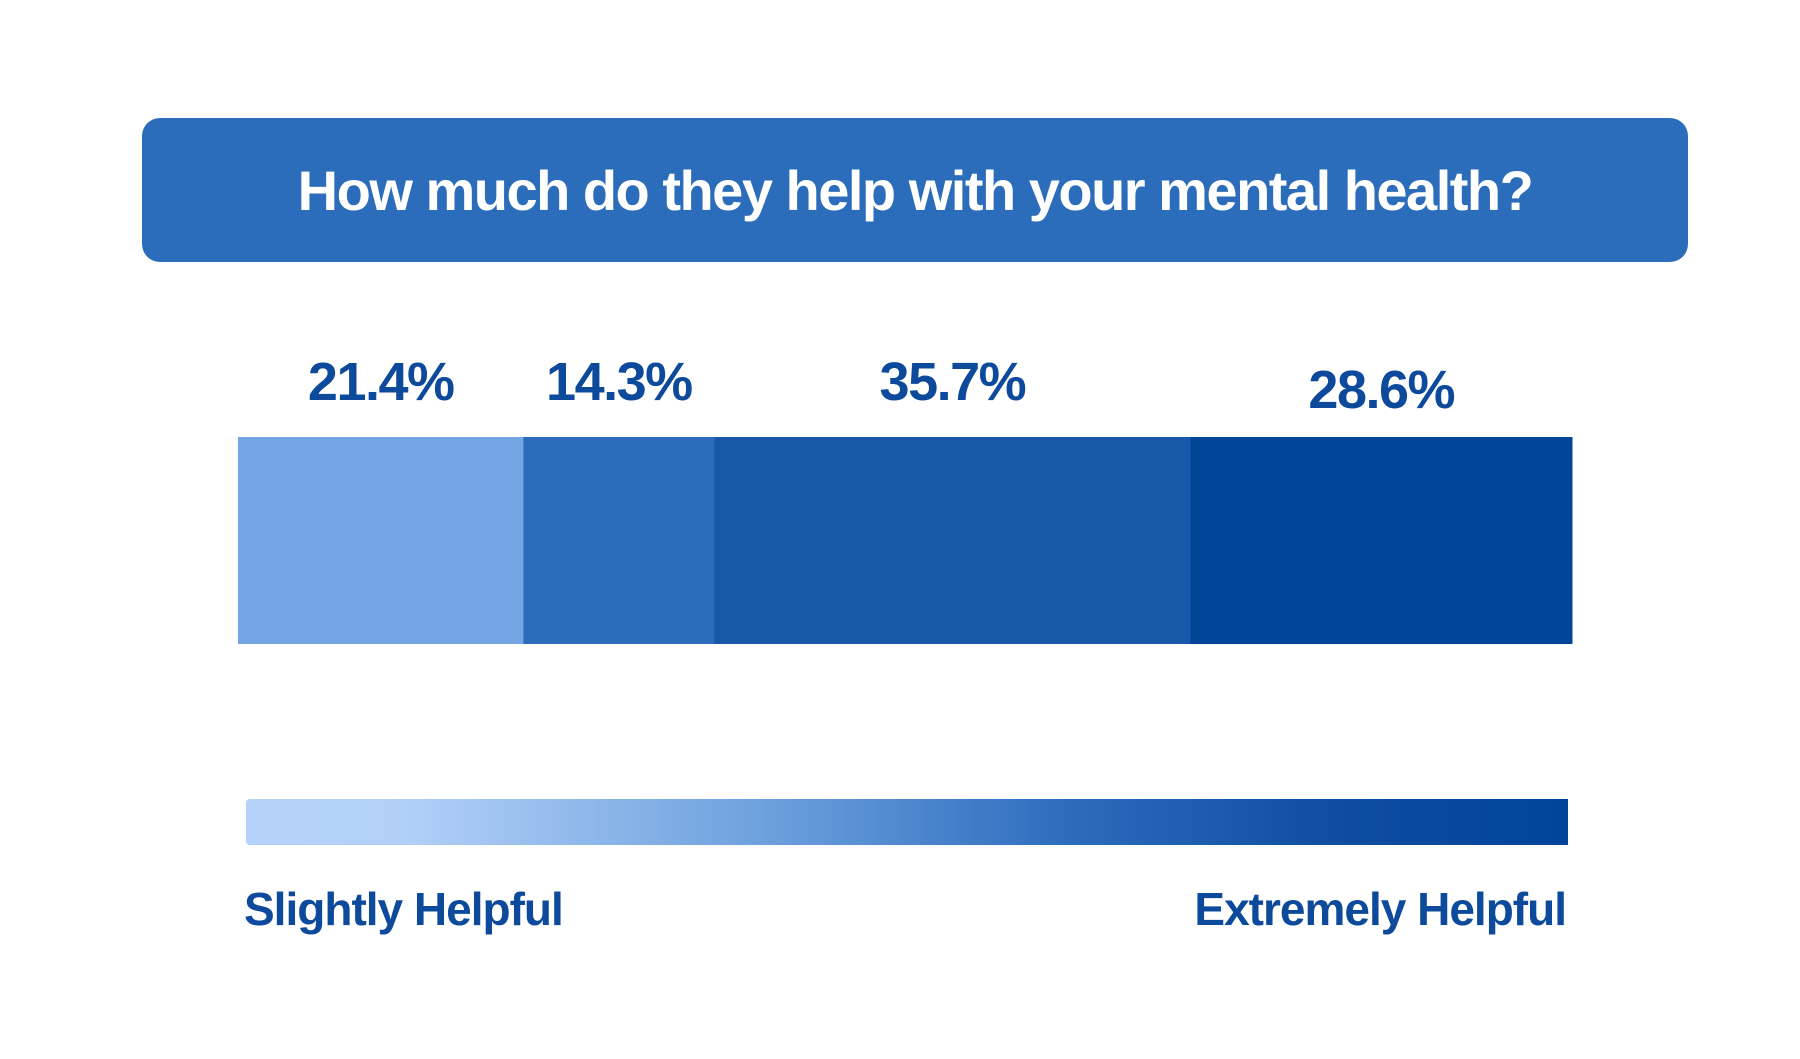  Describe the element at coordinates (1381, 390) in the screenshot. I see `segment-value-label-4: 28.6%` at that location.